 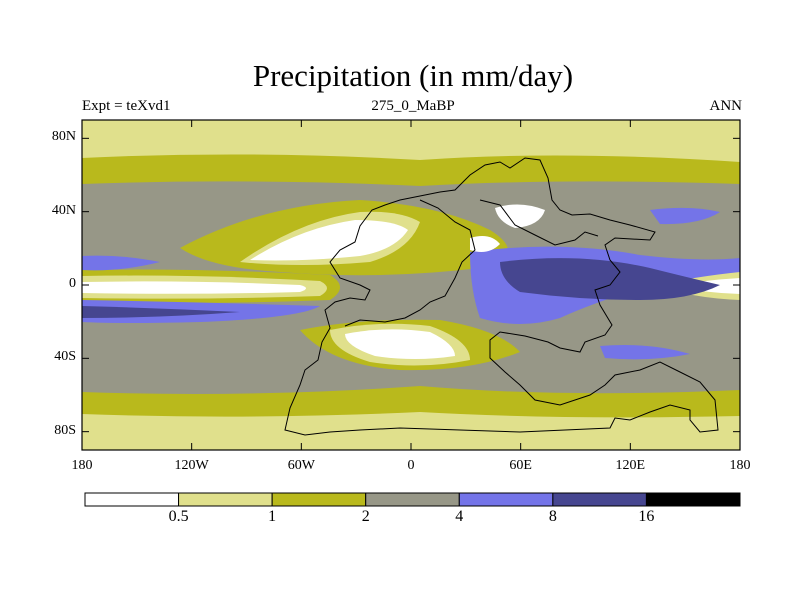 What do you see at coordinates (178, 516) in the screenshot?
I see `colorbar-level-label: 0.5` at bounding box center [178, 516].